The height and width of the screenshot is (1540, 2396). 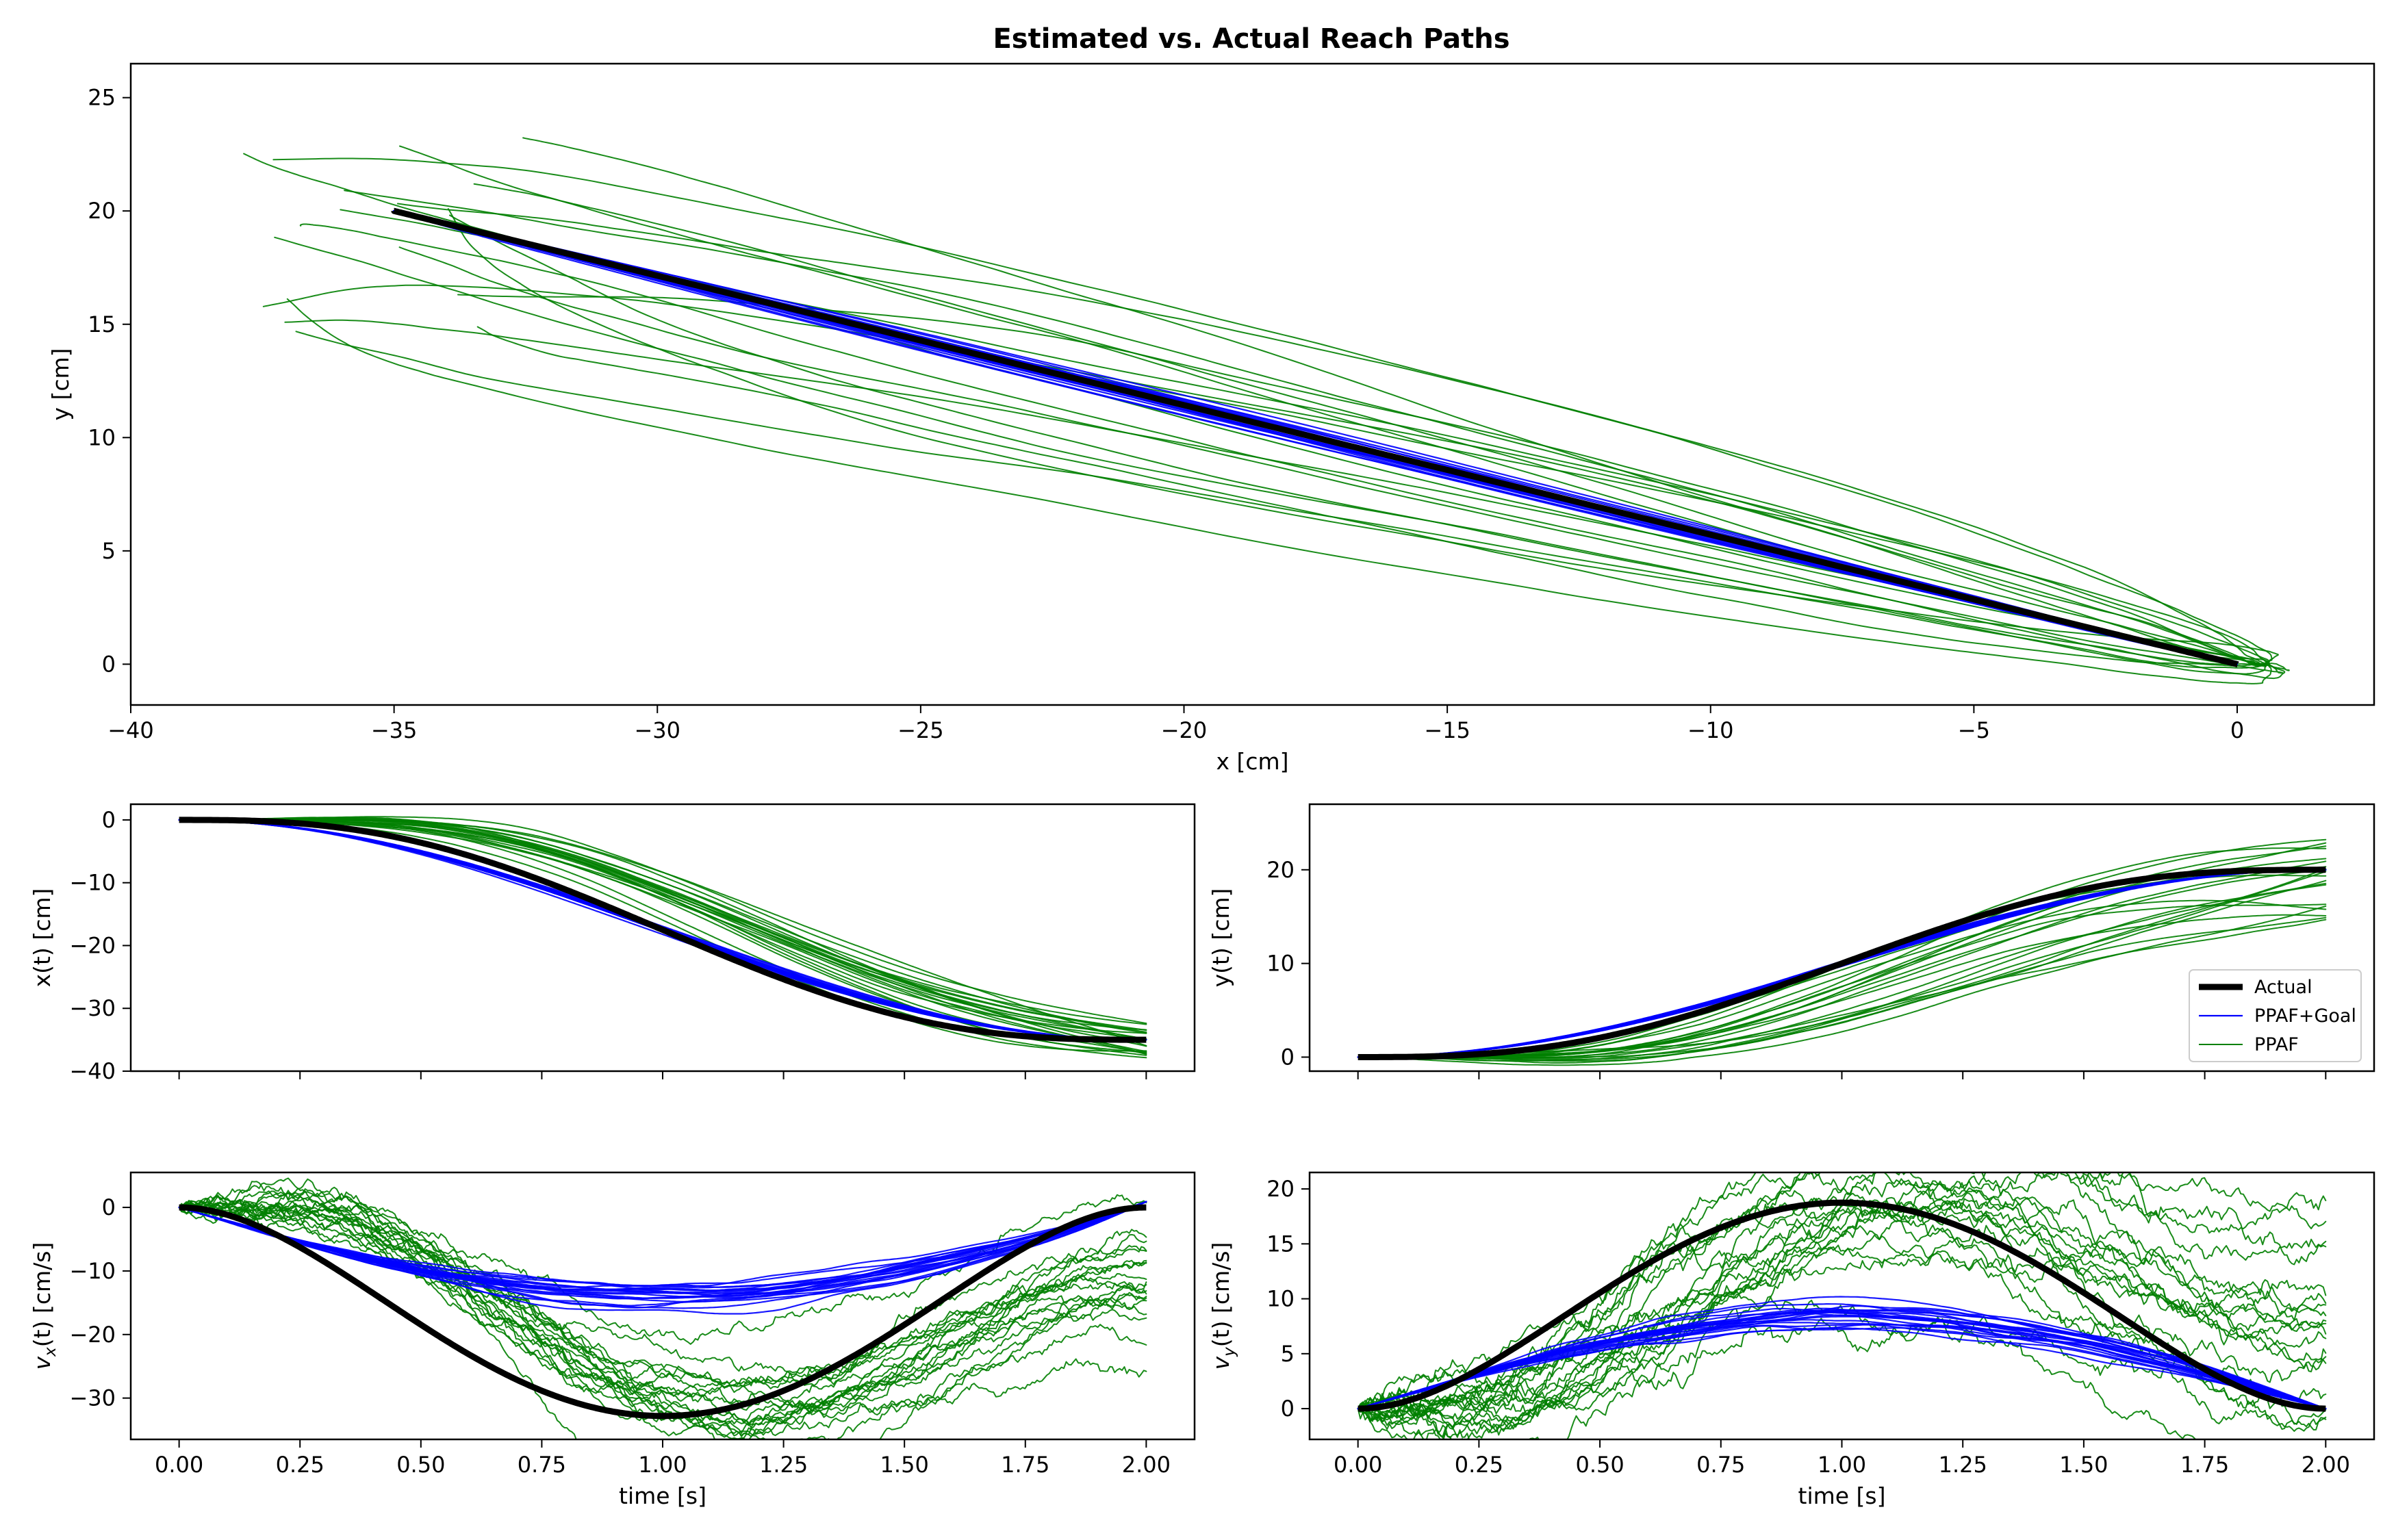 I want to click on legend-actual-label: Actual, so click(x=2283, y=987).